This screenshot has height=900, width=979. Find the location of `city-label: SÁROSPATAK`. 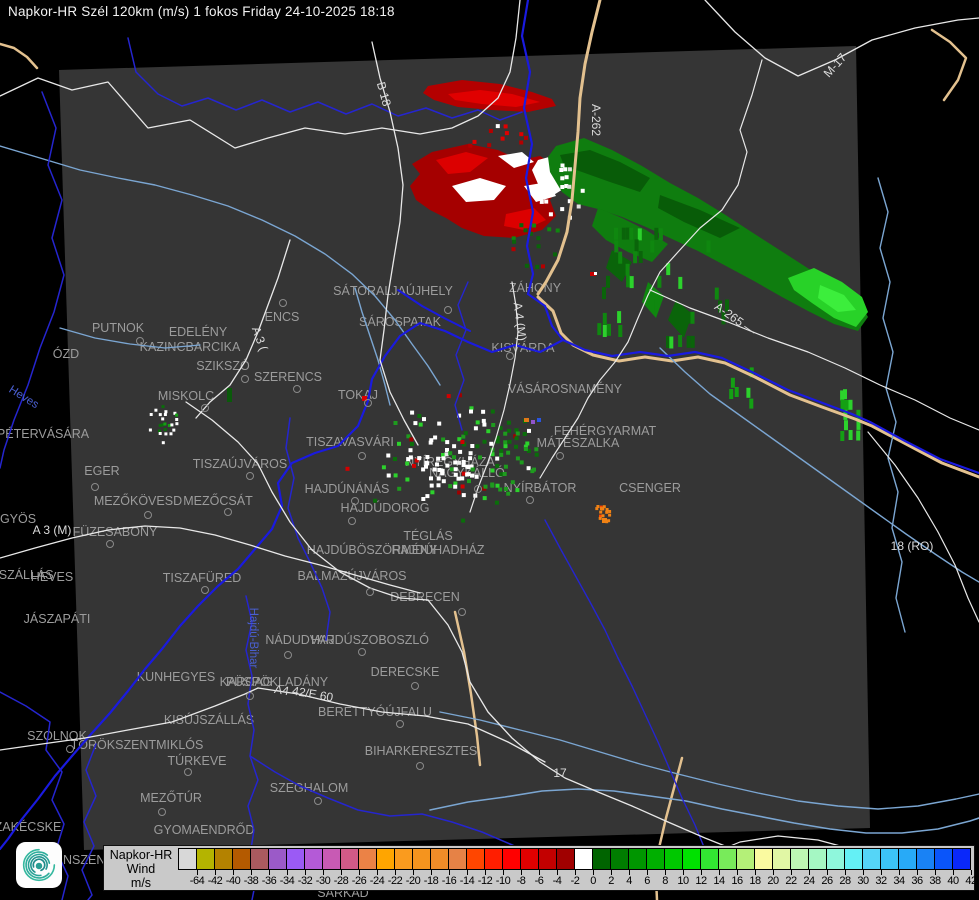

city-label: SÁROSPATAK is located at coordinates (400, 321).